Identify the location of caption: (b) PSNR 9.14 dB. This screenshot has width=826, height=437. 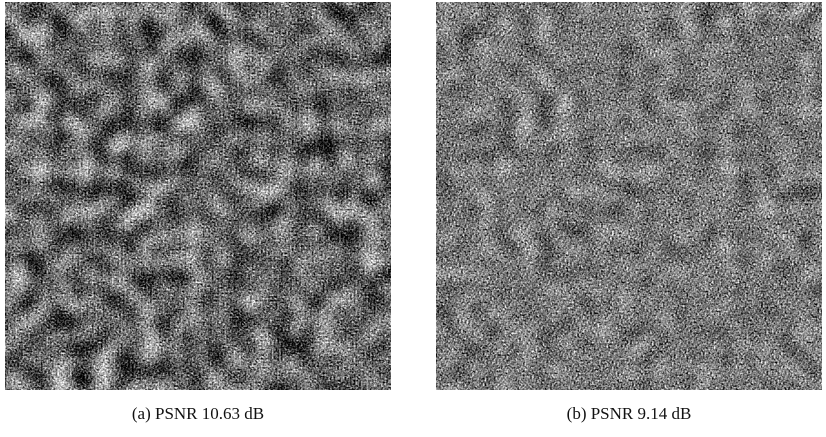
(629, 413).